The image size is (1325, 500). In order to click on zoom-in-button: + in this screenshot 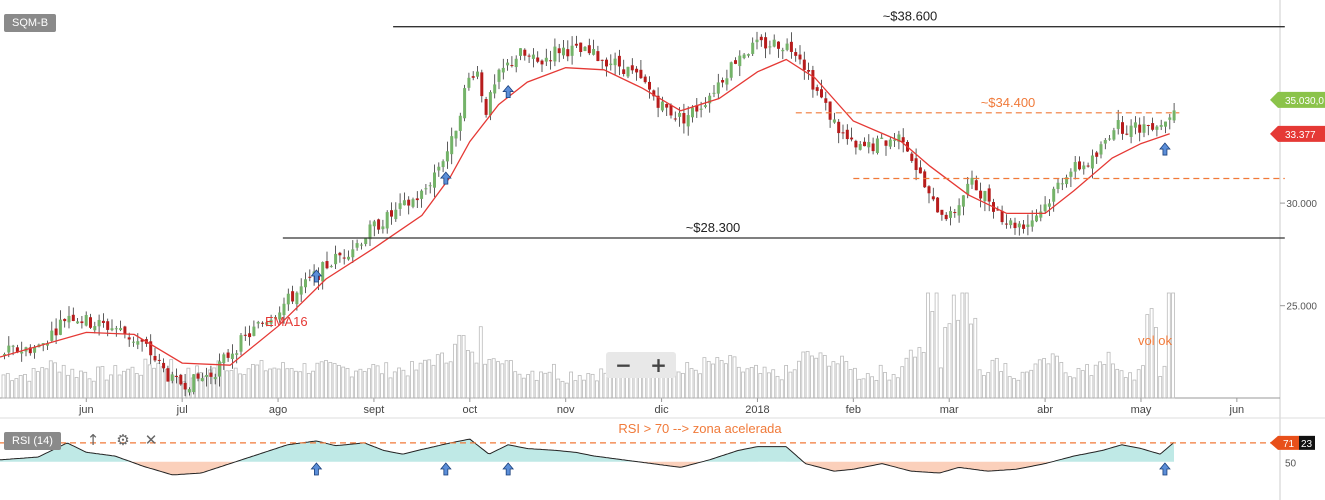, I will do `click(658, 365)`.